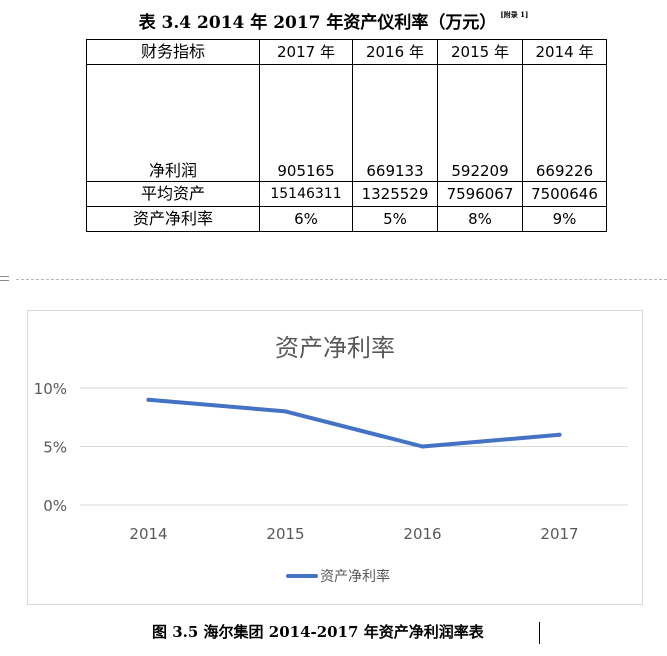  What do you see at coordinates (173, 219) in the screenshot?
I see `row-label: 资产净利率` at bounding box center [173, 219].